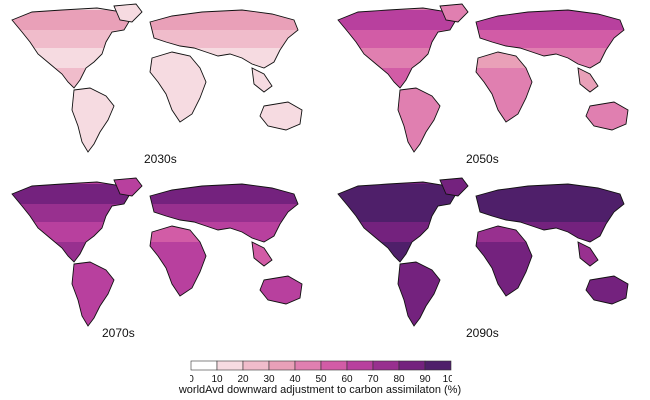 This screenshot has width=650, height=400. What do you see at coordinates (192, 379) in the screenshot?
I see `legend-tick-label: 0` at bounding box center [192, 379].